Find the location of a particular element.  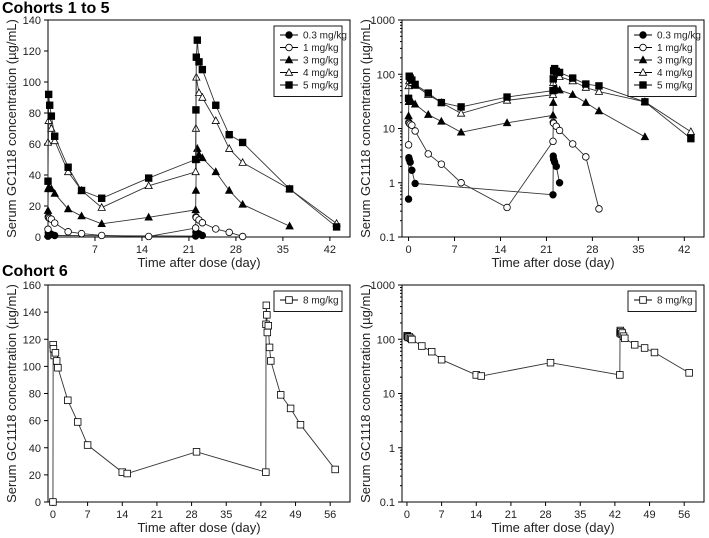

legend-label: 8 mg/kg is located at coordinates (321, 301).